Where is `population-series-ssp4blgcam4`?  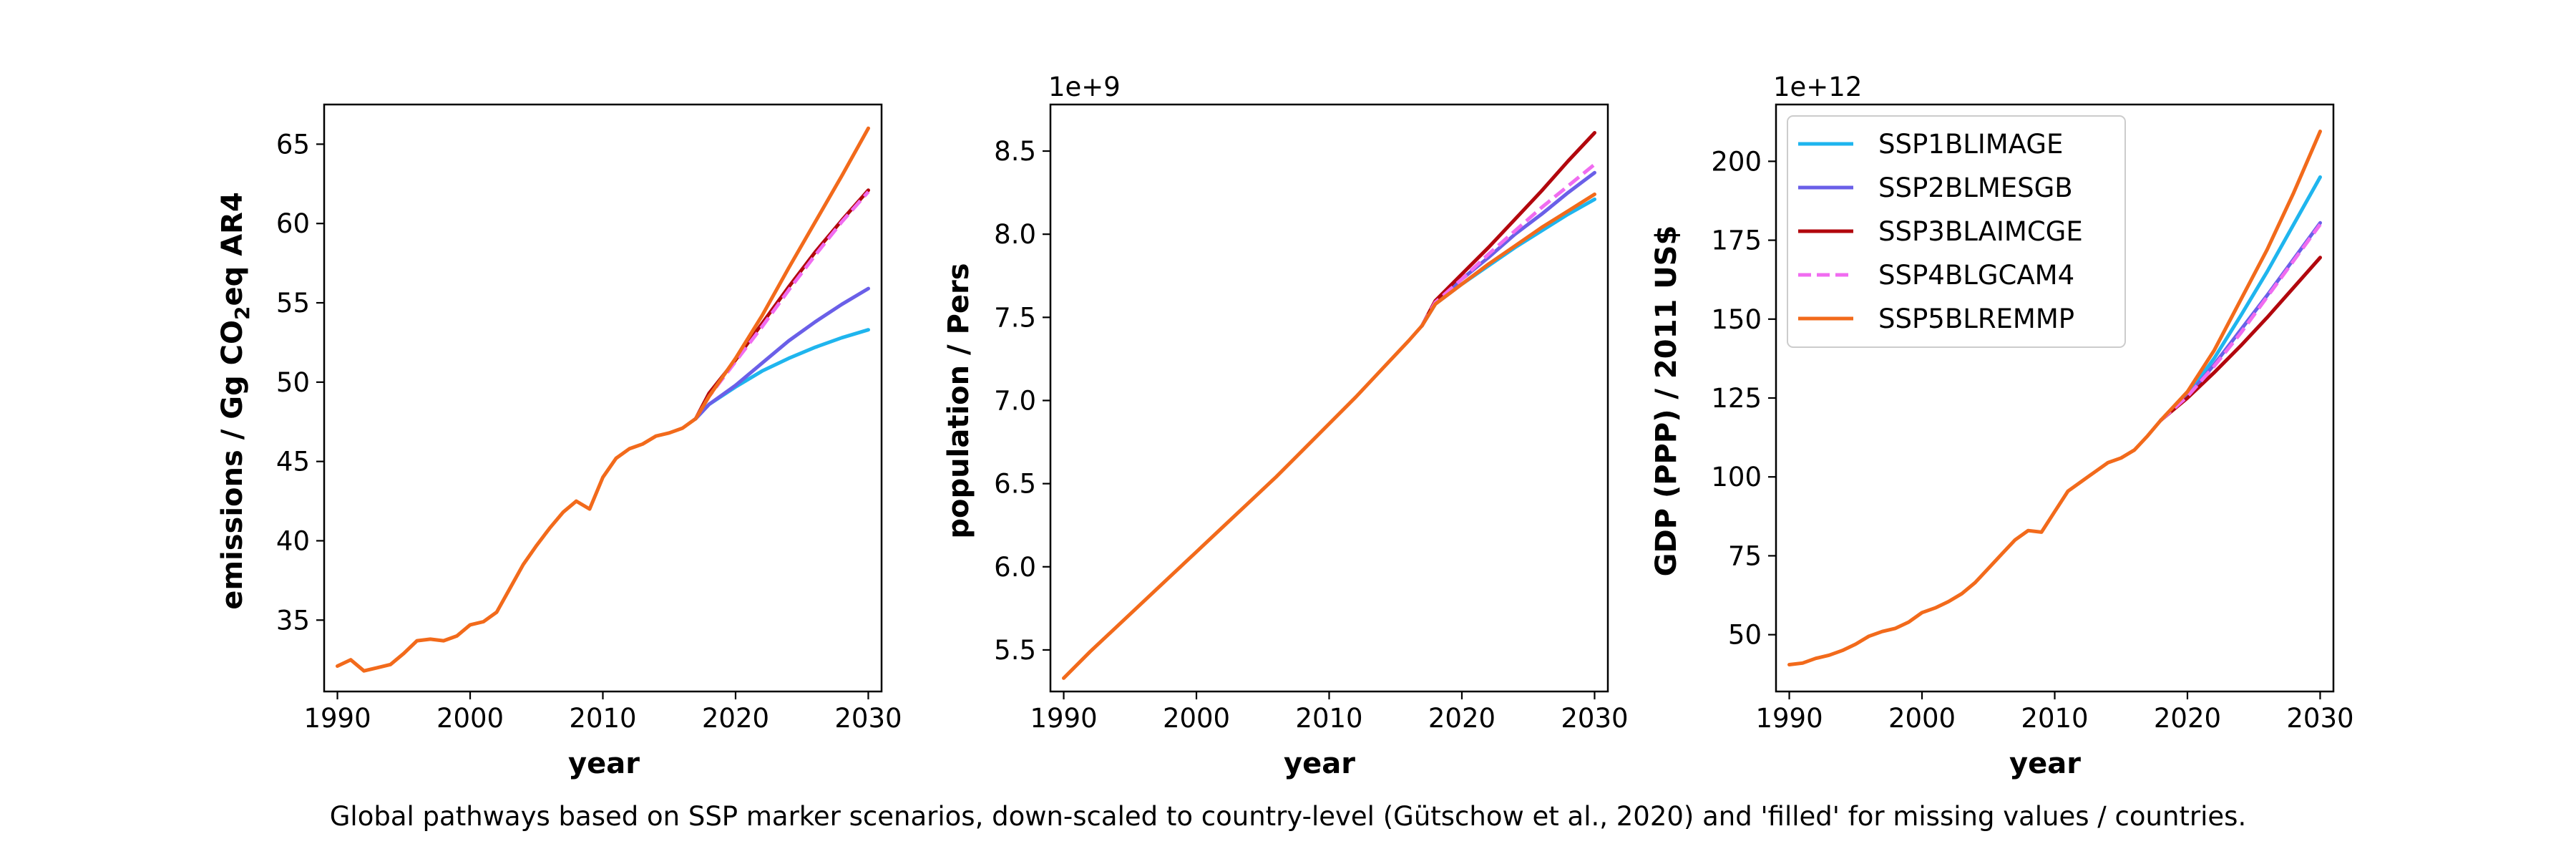
population-series-ssp4blgcam4 is located at coordinates (1508, 244).